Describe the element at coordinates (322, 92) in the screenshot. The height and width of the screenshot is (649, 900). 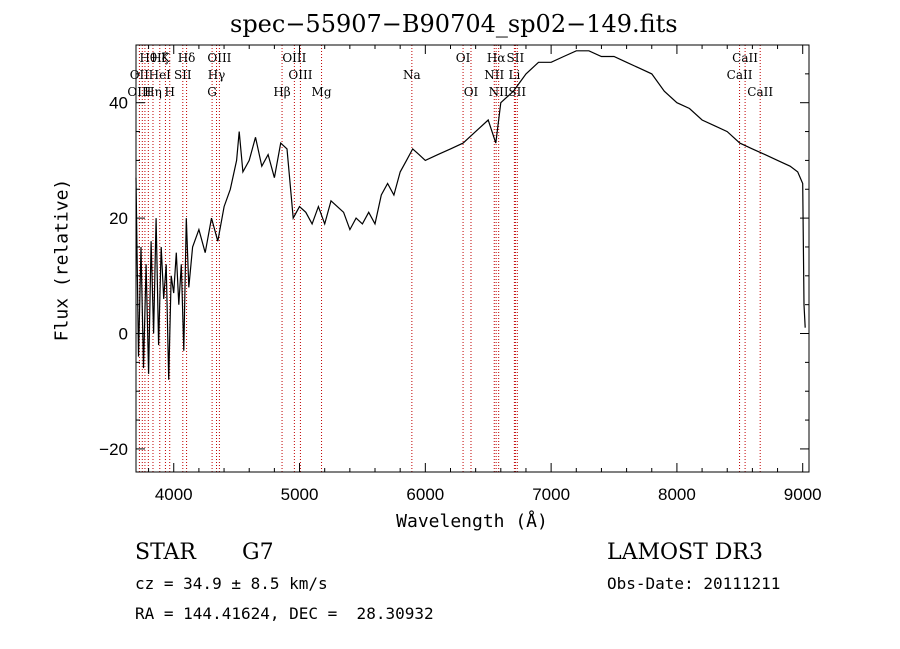
I see `line-label-24: Mg` at that location.